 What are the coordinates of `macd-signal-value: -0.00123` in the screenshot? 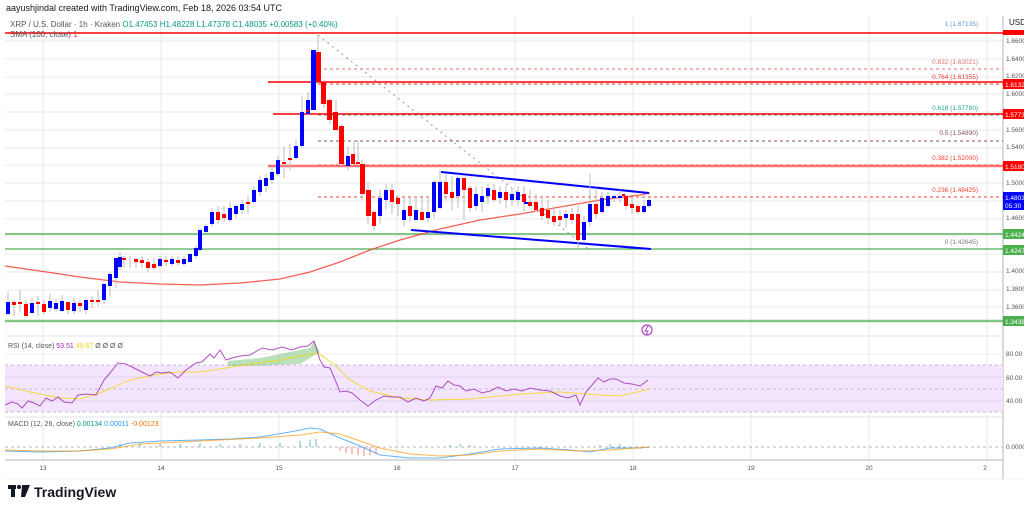 It's located at (144, 424).